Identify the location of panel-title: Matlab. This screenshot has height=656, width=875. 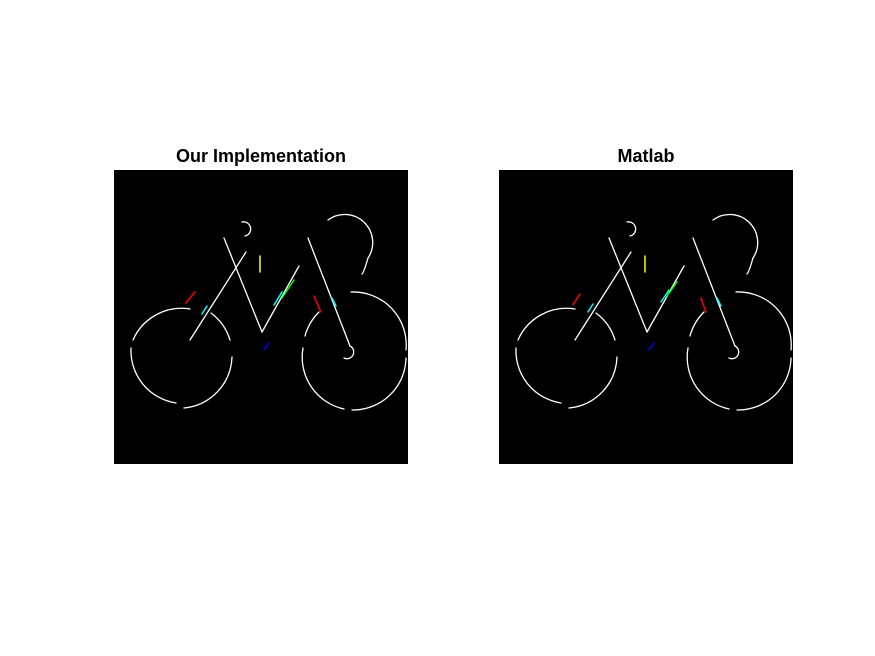
(646, 156).